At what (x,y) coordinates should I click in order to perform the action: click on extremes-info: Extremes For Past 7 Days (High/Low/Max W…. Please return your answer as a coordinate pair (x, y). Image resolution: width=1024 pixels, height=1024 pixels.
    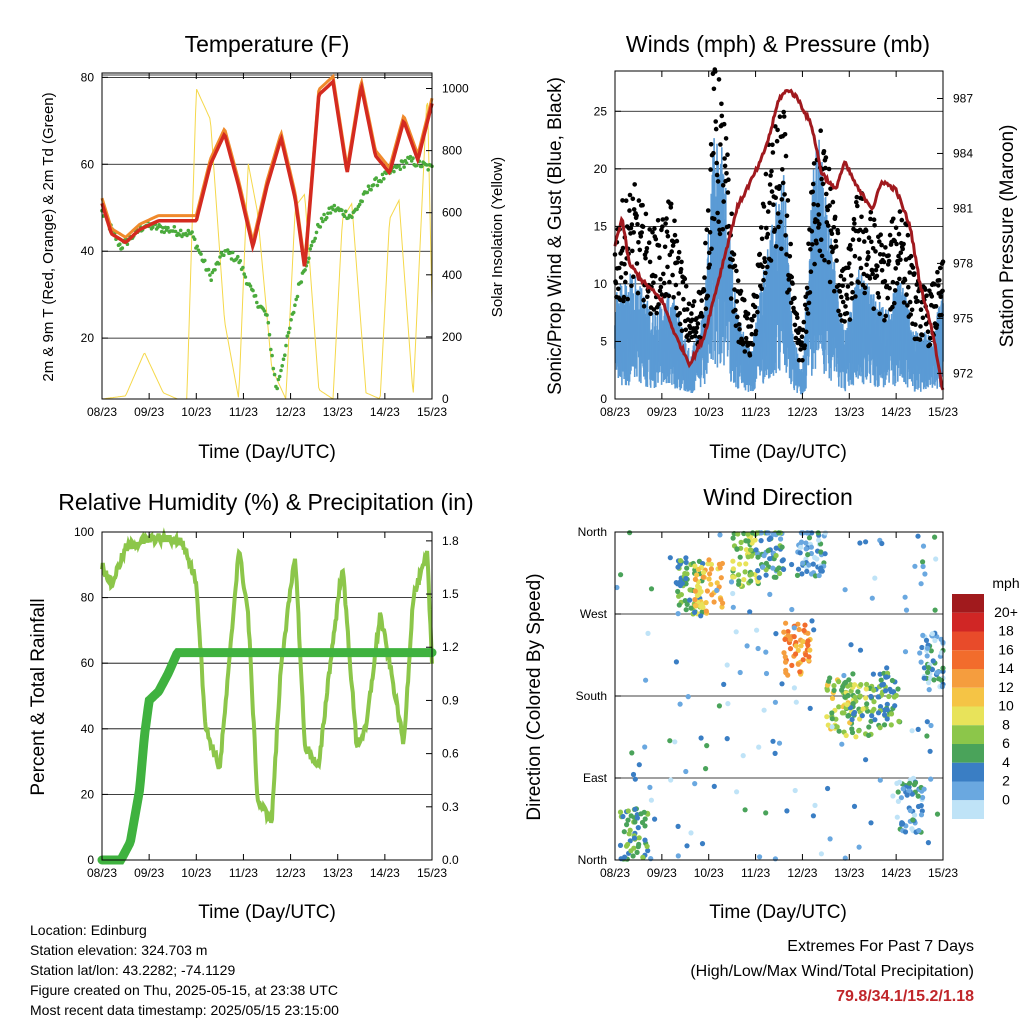
    Looking at the image, I should click on (832, 971).